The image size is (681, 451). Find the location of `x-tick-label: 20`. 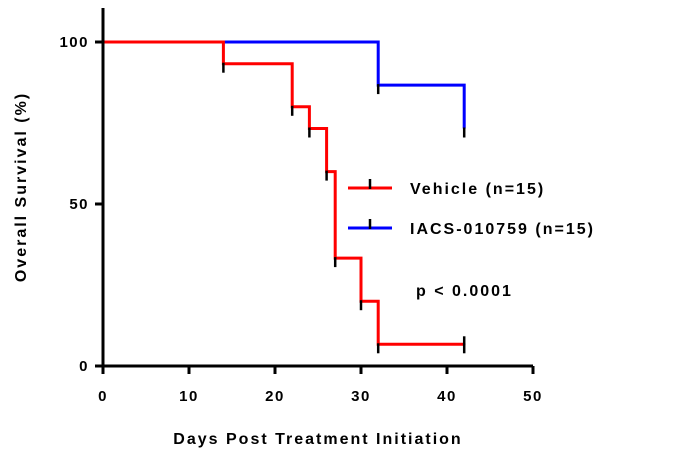

x-tick-label: 20 is located at coordinates (275, 396).